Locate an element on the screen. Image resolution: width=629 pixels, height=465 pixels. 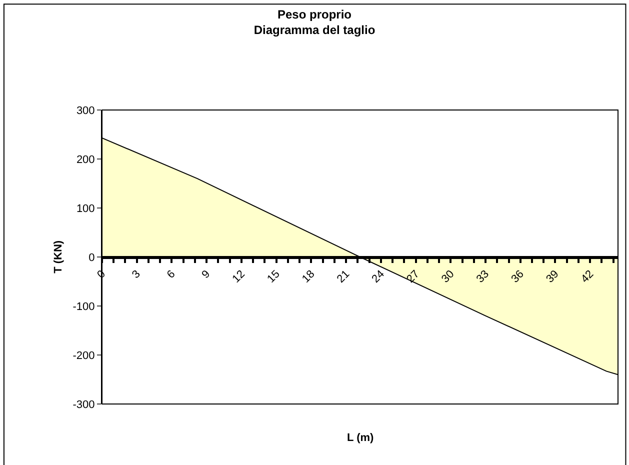
x-tick-label: 6 is located at coordinates (171, 275).